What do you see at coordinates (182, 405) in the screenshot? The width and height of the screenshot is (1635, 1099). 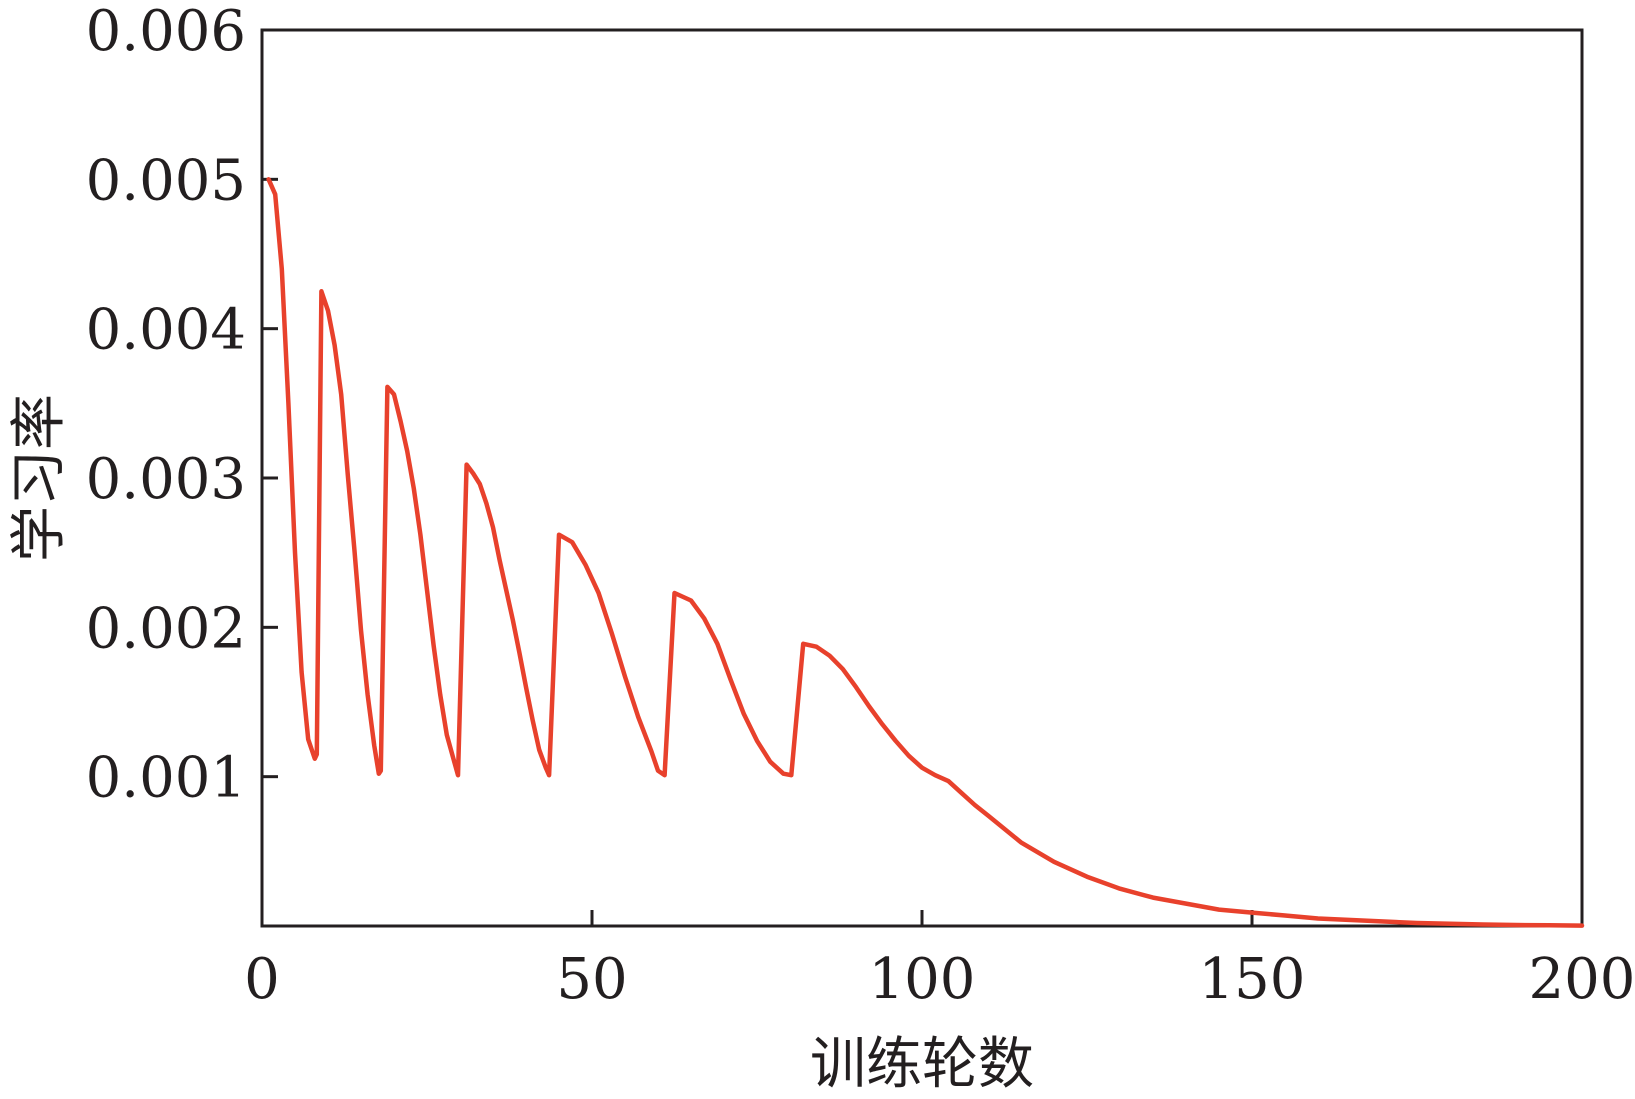 I see `y-axis: 0.001 0.002 0.003 0.004 0.005 0.006` at bounding box center [182, 405].